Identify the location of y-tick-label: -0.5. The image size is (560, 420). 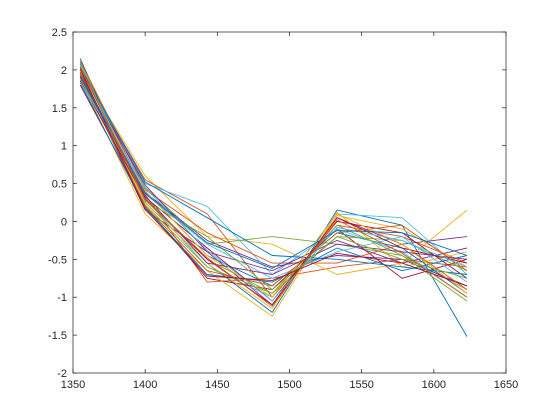
(57, 260).